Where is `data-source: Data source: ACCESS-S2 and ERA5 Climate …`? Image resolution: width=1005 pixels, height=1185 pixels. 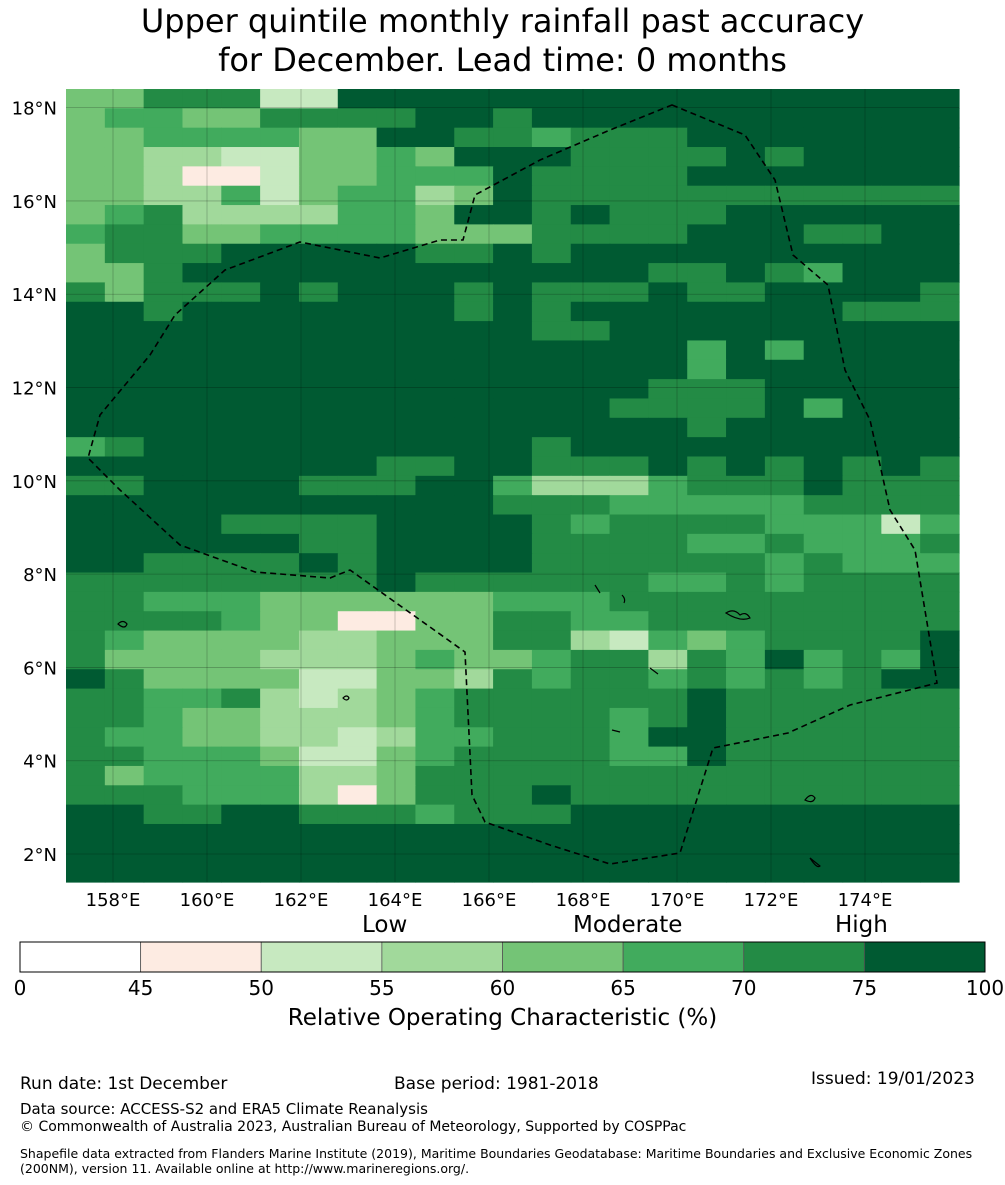 data-source: Data source: ACCESS-S2 and ERA5 Climate … is located at coordinates (224, 1109).